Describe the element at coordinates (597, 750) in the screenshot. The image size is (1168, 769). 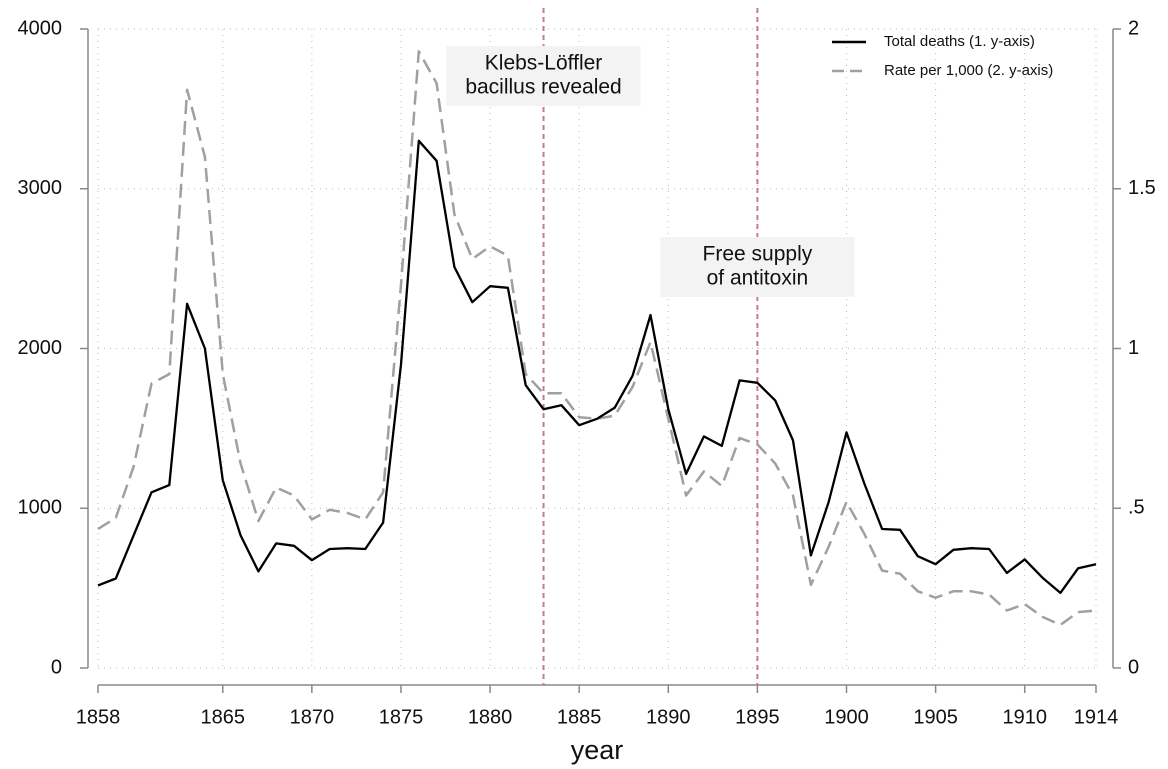
I see `x-axis-label: year` at that location.